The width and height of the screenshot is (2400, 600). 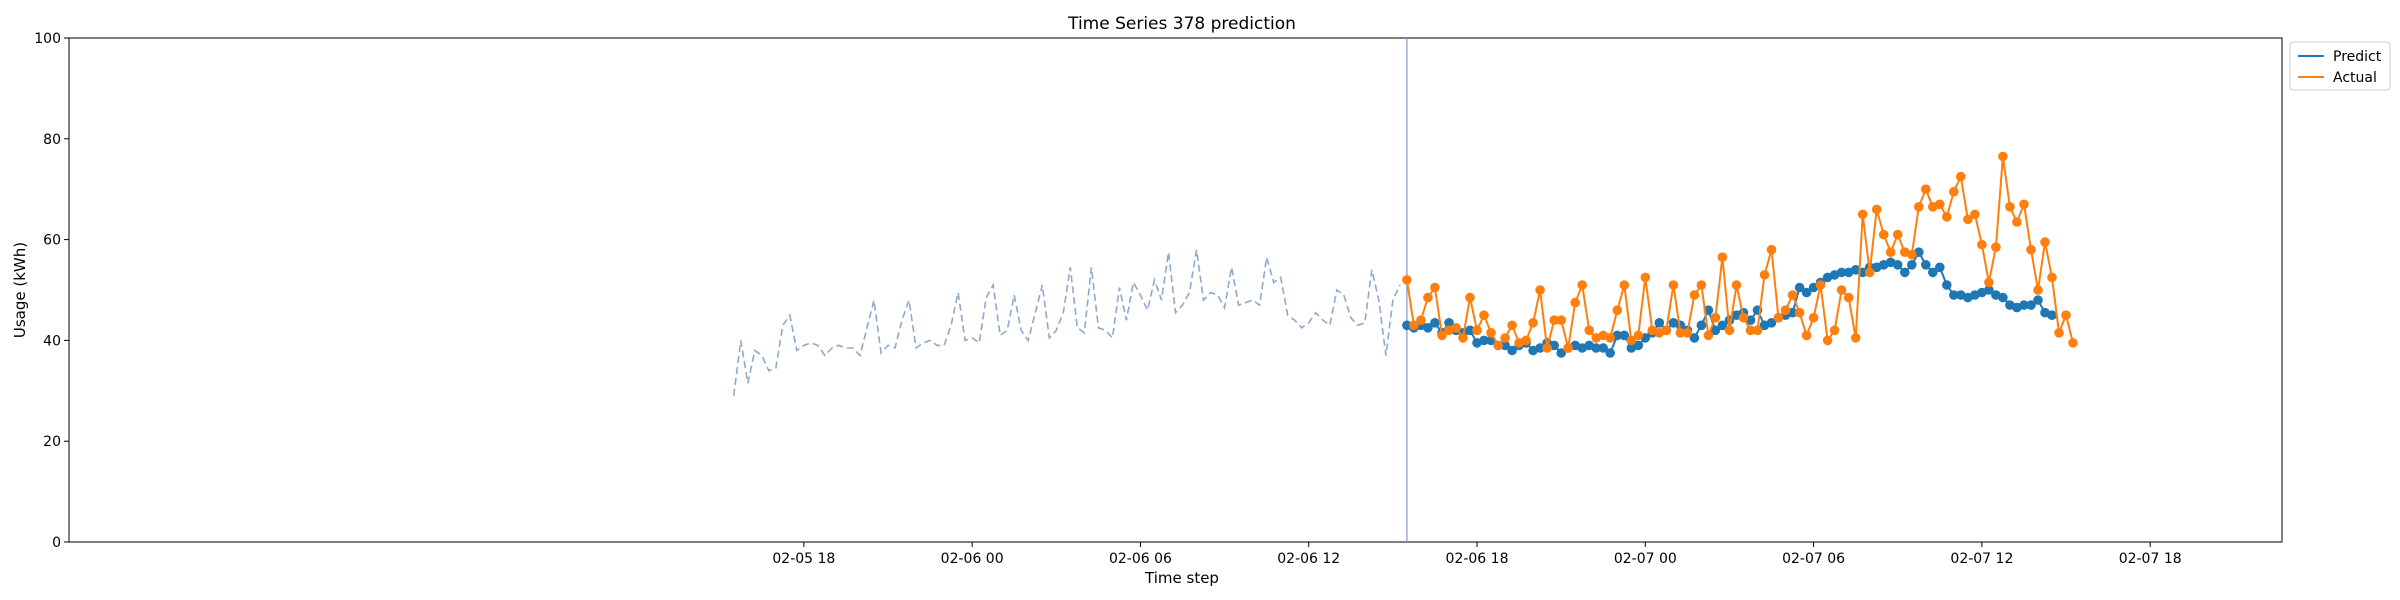 I want to click on actual-series, so click(x=1740, y=252).